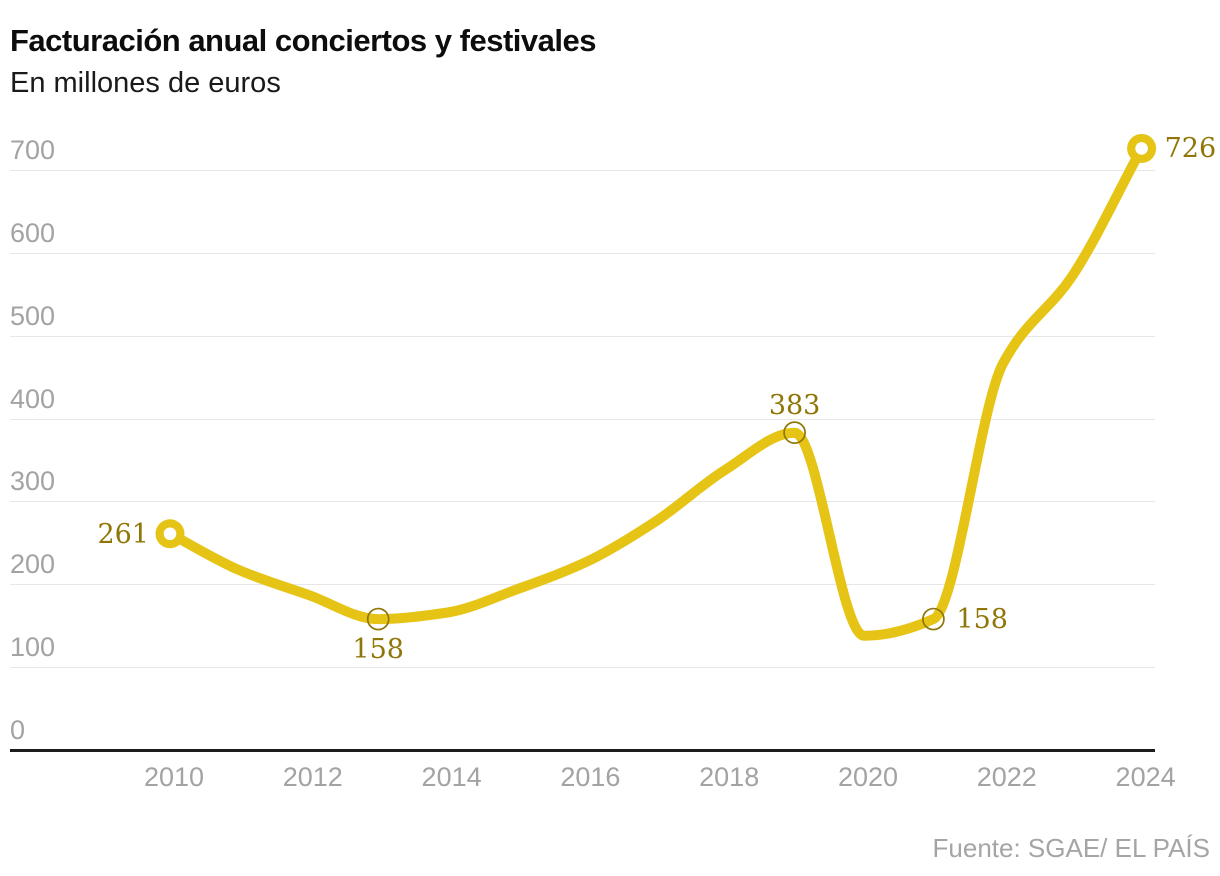 The image size is (1220, 876). Describe the element at coordinates (729, 777) in the screenshot. I see `x-tick-label: 2018` at that location.